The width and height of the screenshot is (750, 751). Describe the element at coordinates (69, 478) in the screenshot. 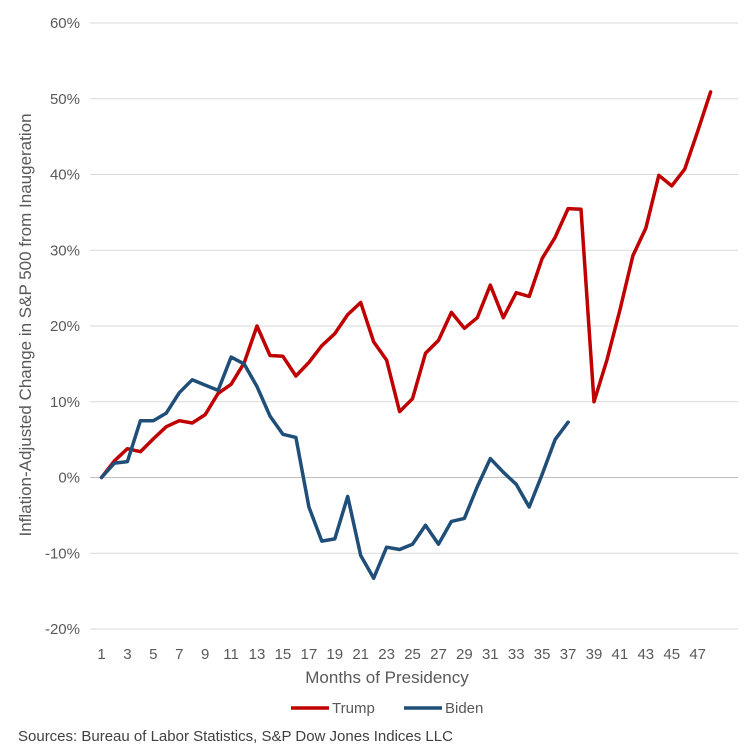

I see `y-tick-label: 0%` at that location.